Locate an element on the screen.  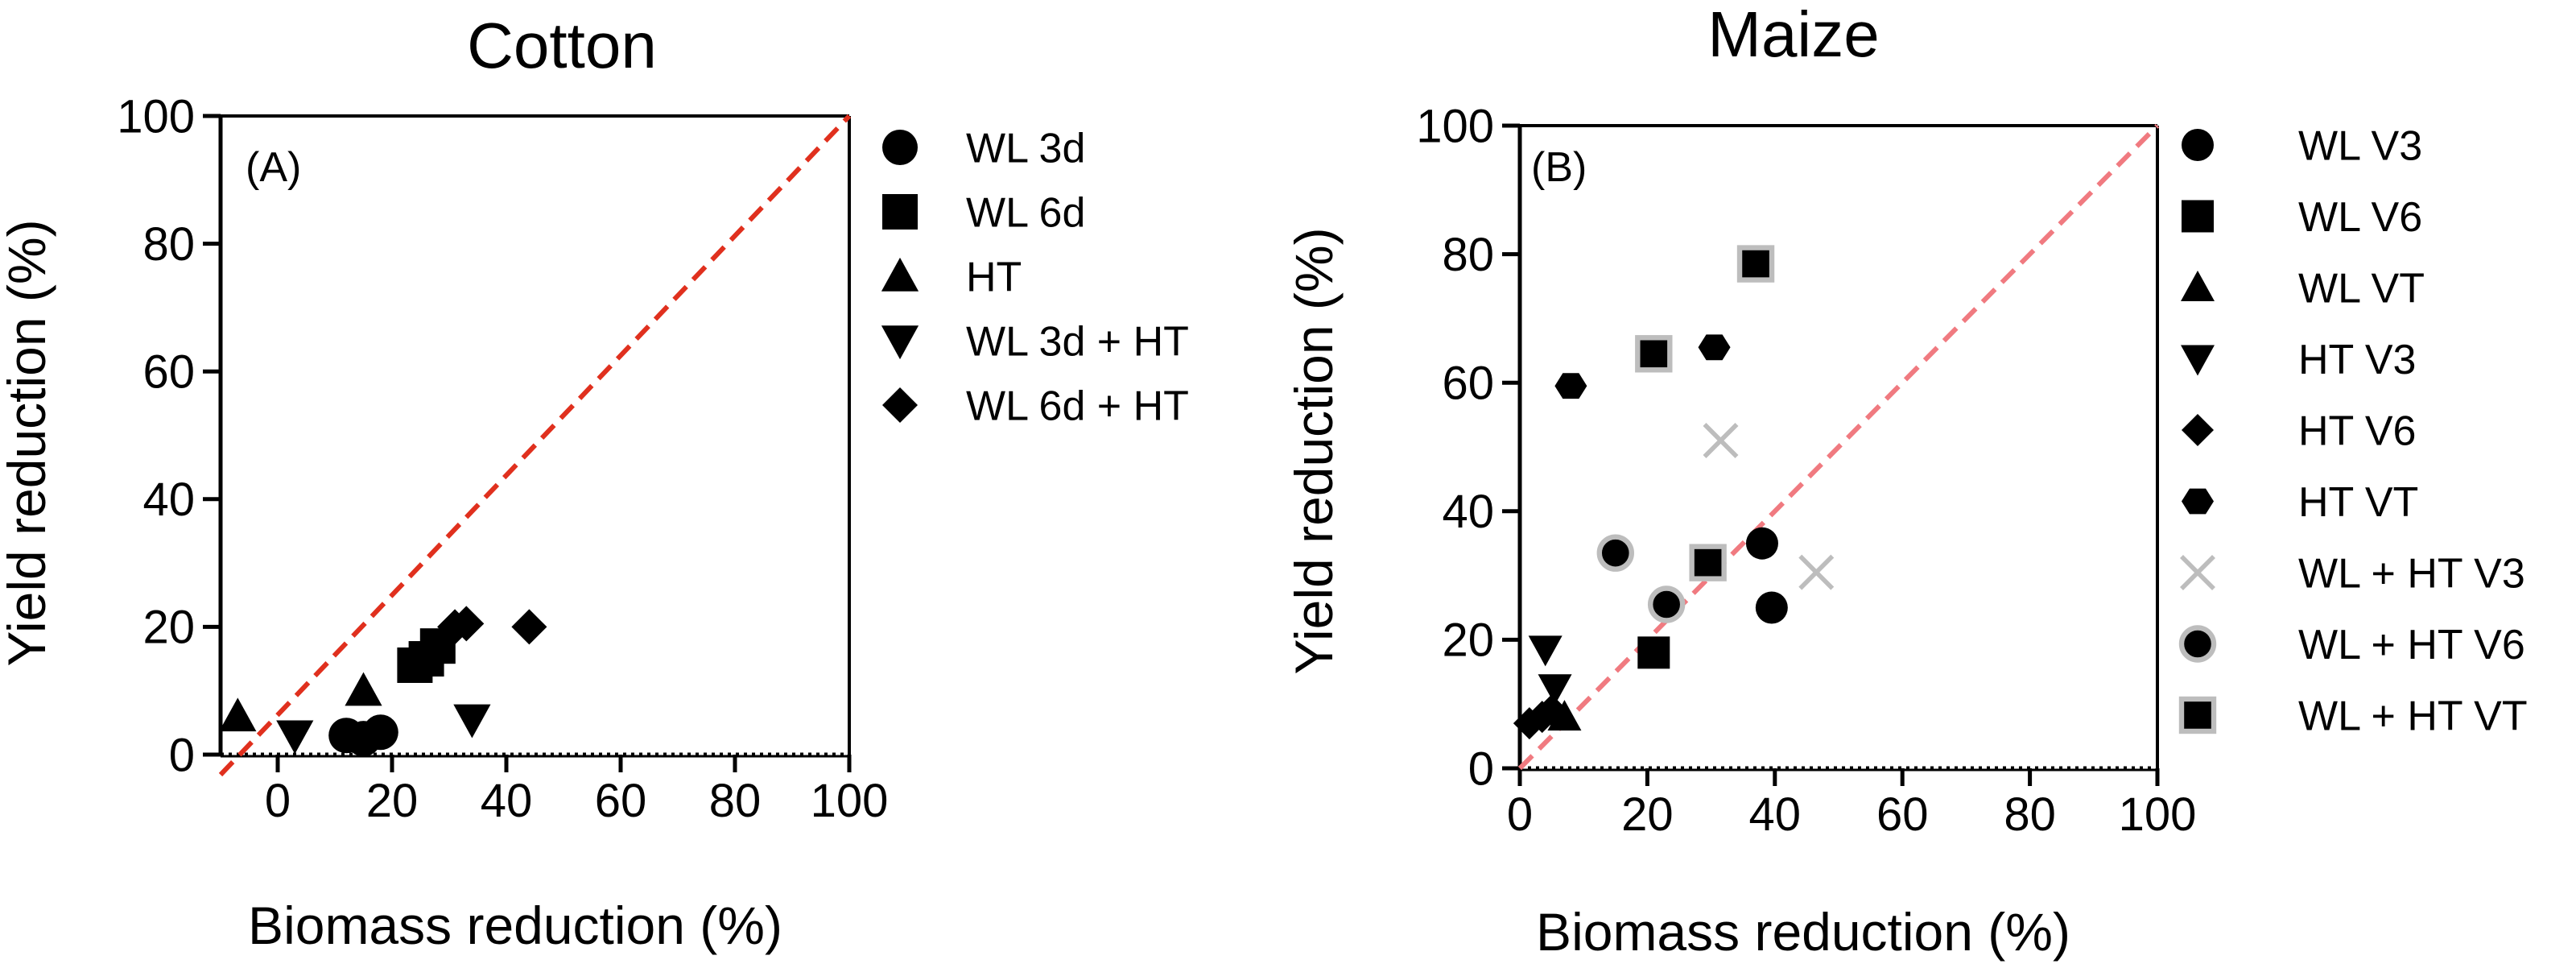
legend-marker-maize-wl-v6 is located at coordinates (2198, 216).